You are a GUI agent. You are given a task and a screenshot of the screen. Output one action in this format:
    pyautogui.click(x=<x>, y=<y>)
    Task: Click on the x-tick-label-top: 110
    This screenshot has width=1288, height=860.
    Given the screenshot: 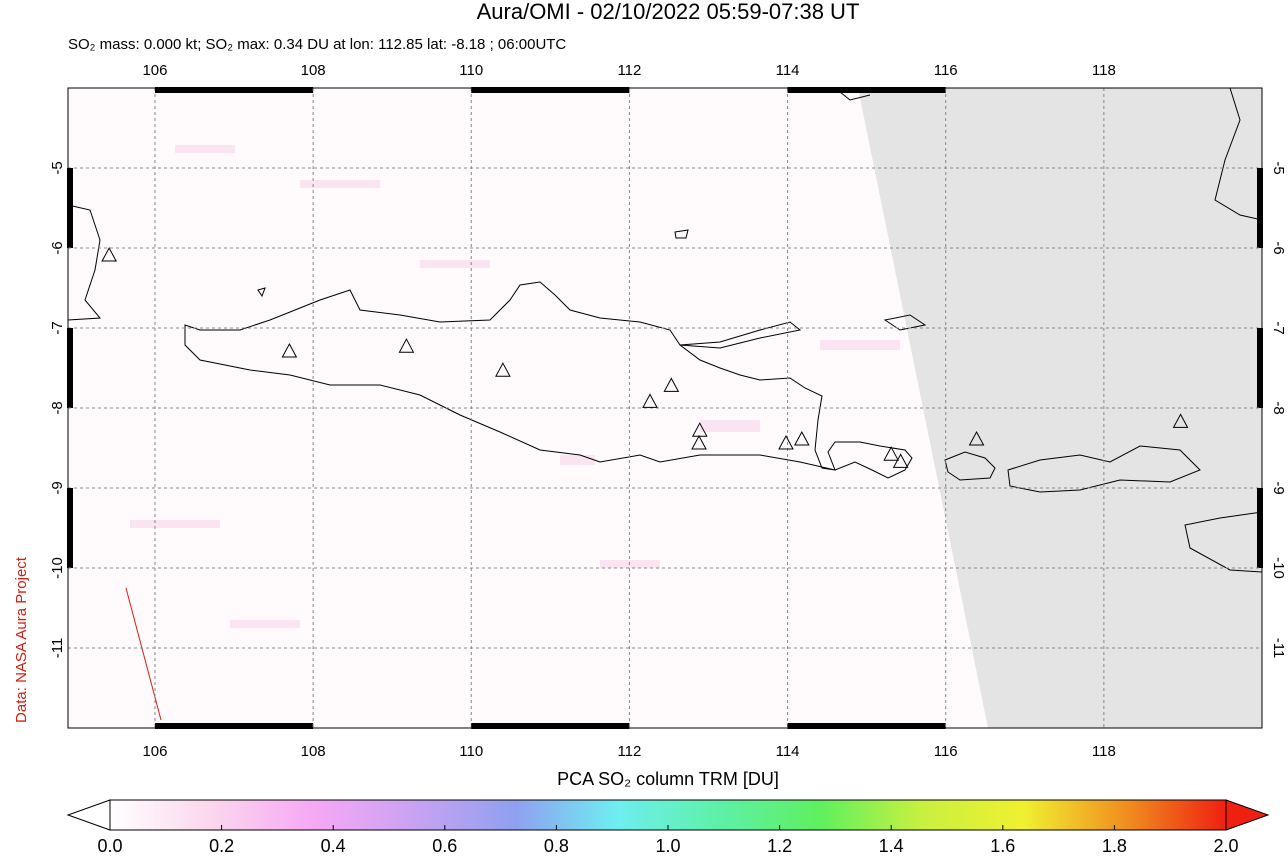 What is the action you would take?
    pyautogui.click(x=471, y=70)
    